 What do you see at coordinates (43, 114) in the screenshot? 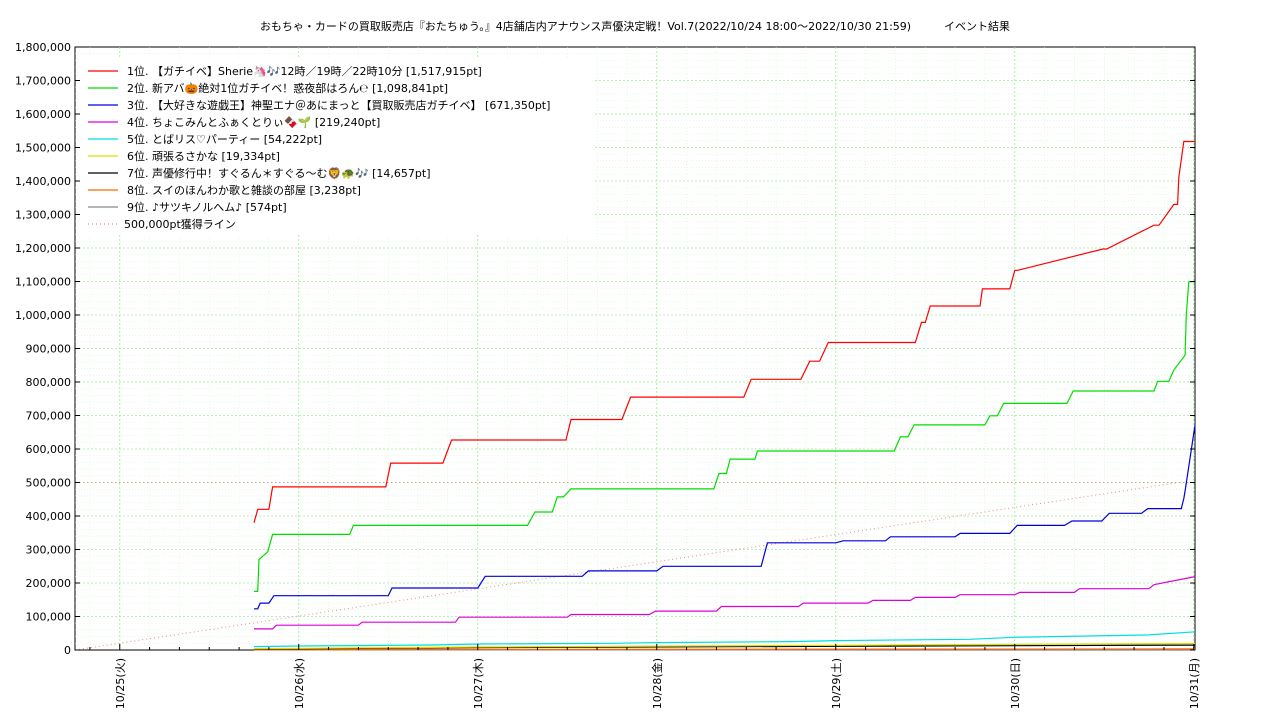
I see `y-tick-label: 1,600,000` at bounding box center [43, 114].